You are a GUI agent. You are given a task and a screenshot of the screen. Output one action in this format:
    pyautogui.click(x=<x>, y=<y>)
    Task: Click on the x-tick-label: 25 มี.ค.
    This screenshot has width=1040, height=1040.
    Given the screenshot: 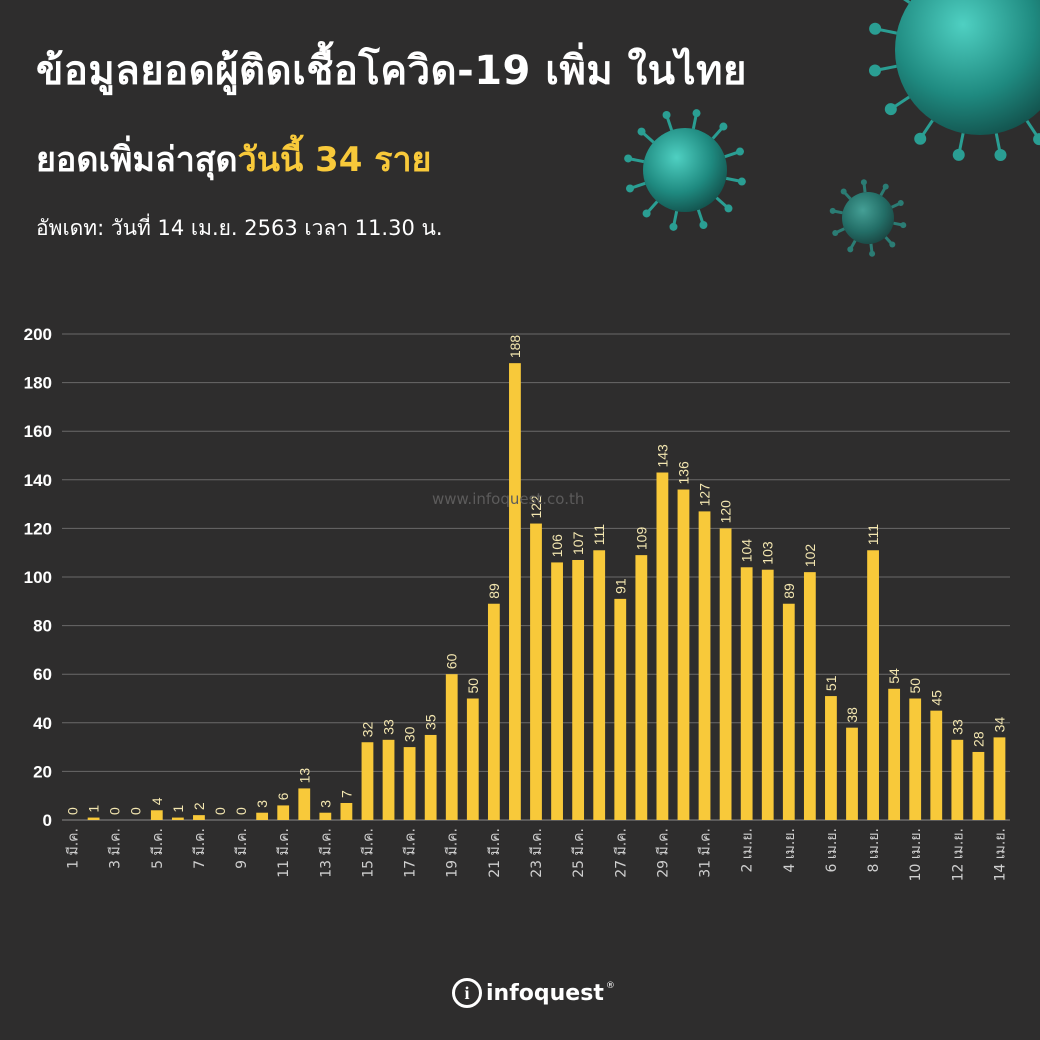 What is the action you would take?
    pyautogui.click(x=579, y=853)
    